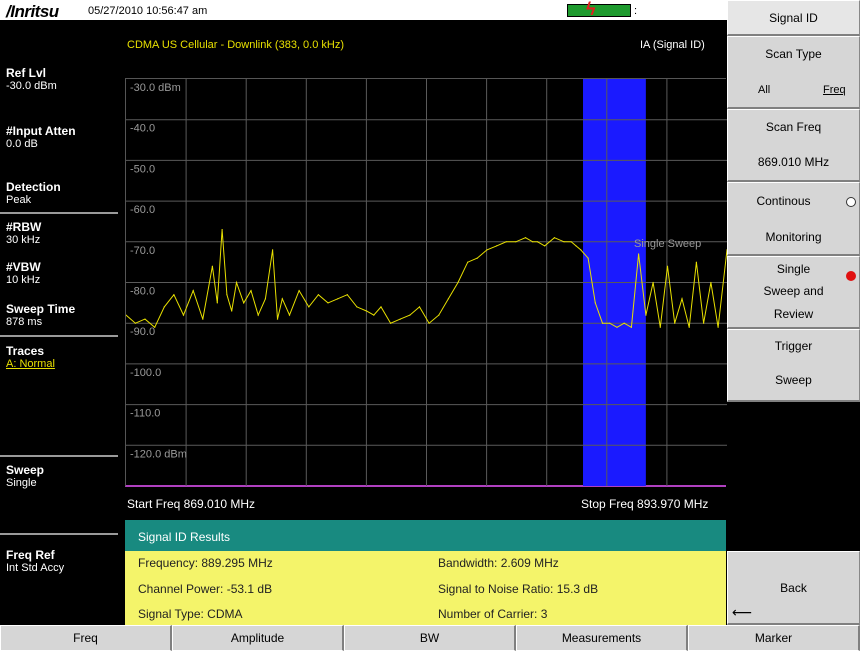 This screenshot has height=651, width=860. I want to click on scan-freq-button: Scan Freq 869.010 MHz, so click(793, 145).